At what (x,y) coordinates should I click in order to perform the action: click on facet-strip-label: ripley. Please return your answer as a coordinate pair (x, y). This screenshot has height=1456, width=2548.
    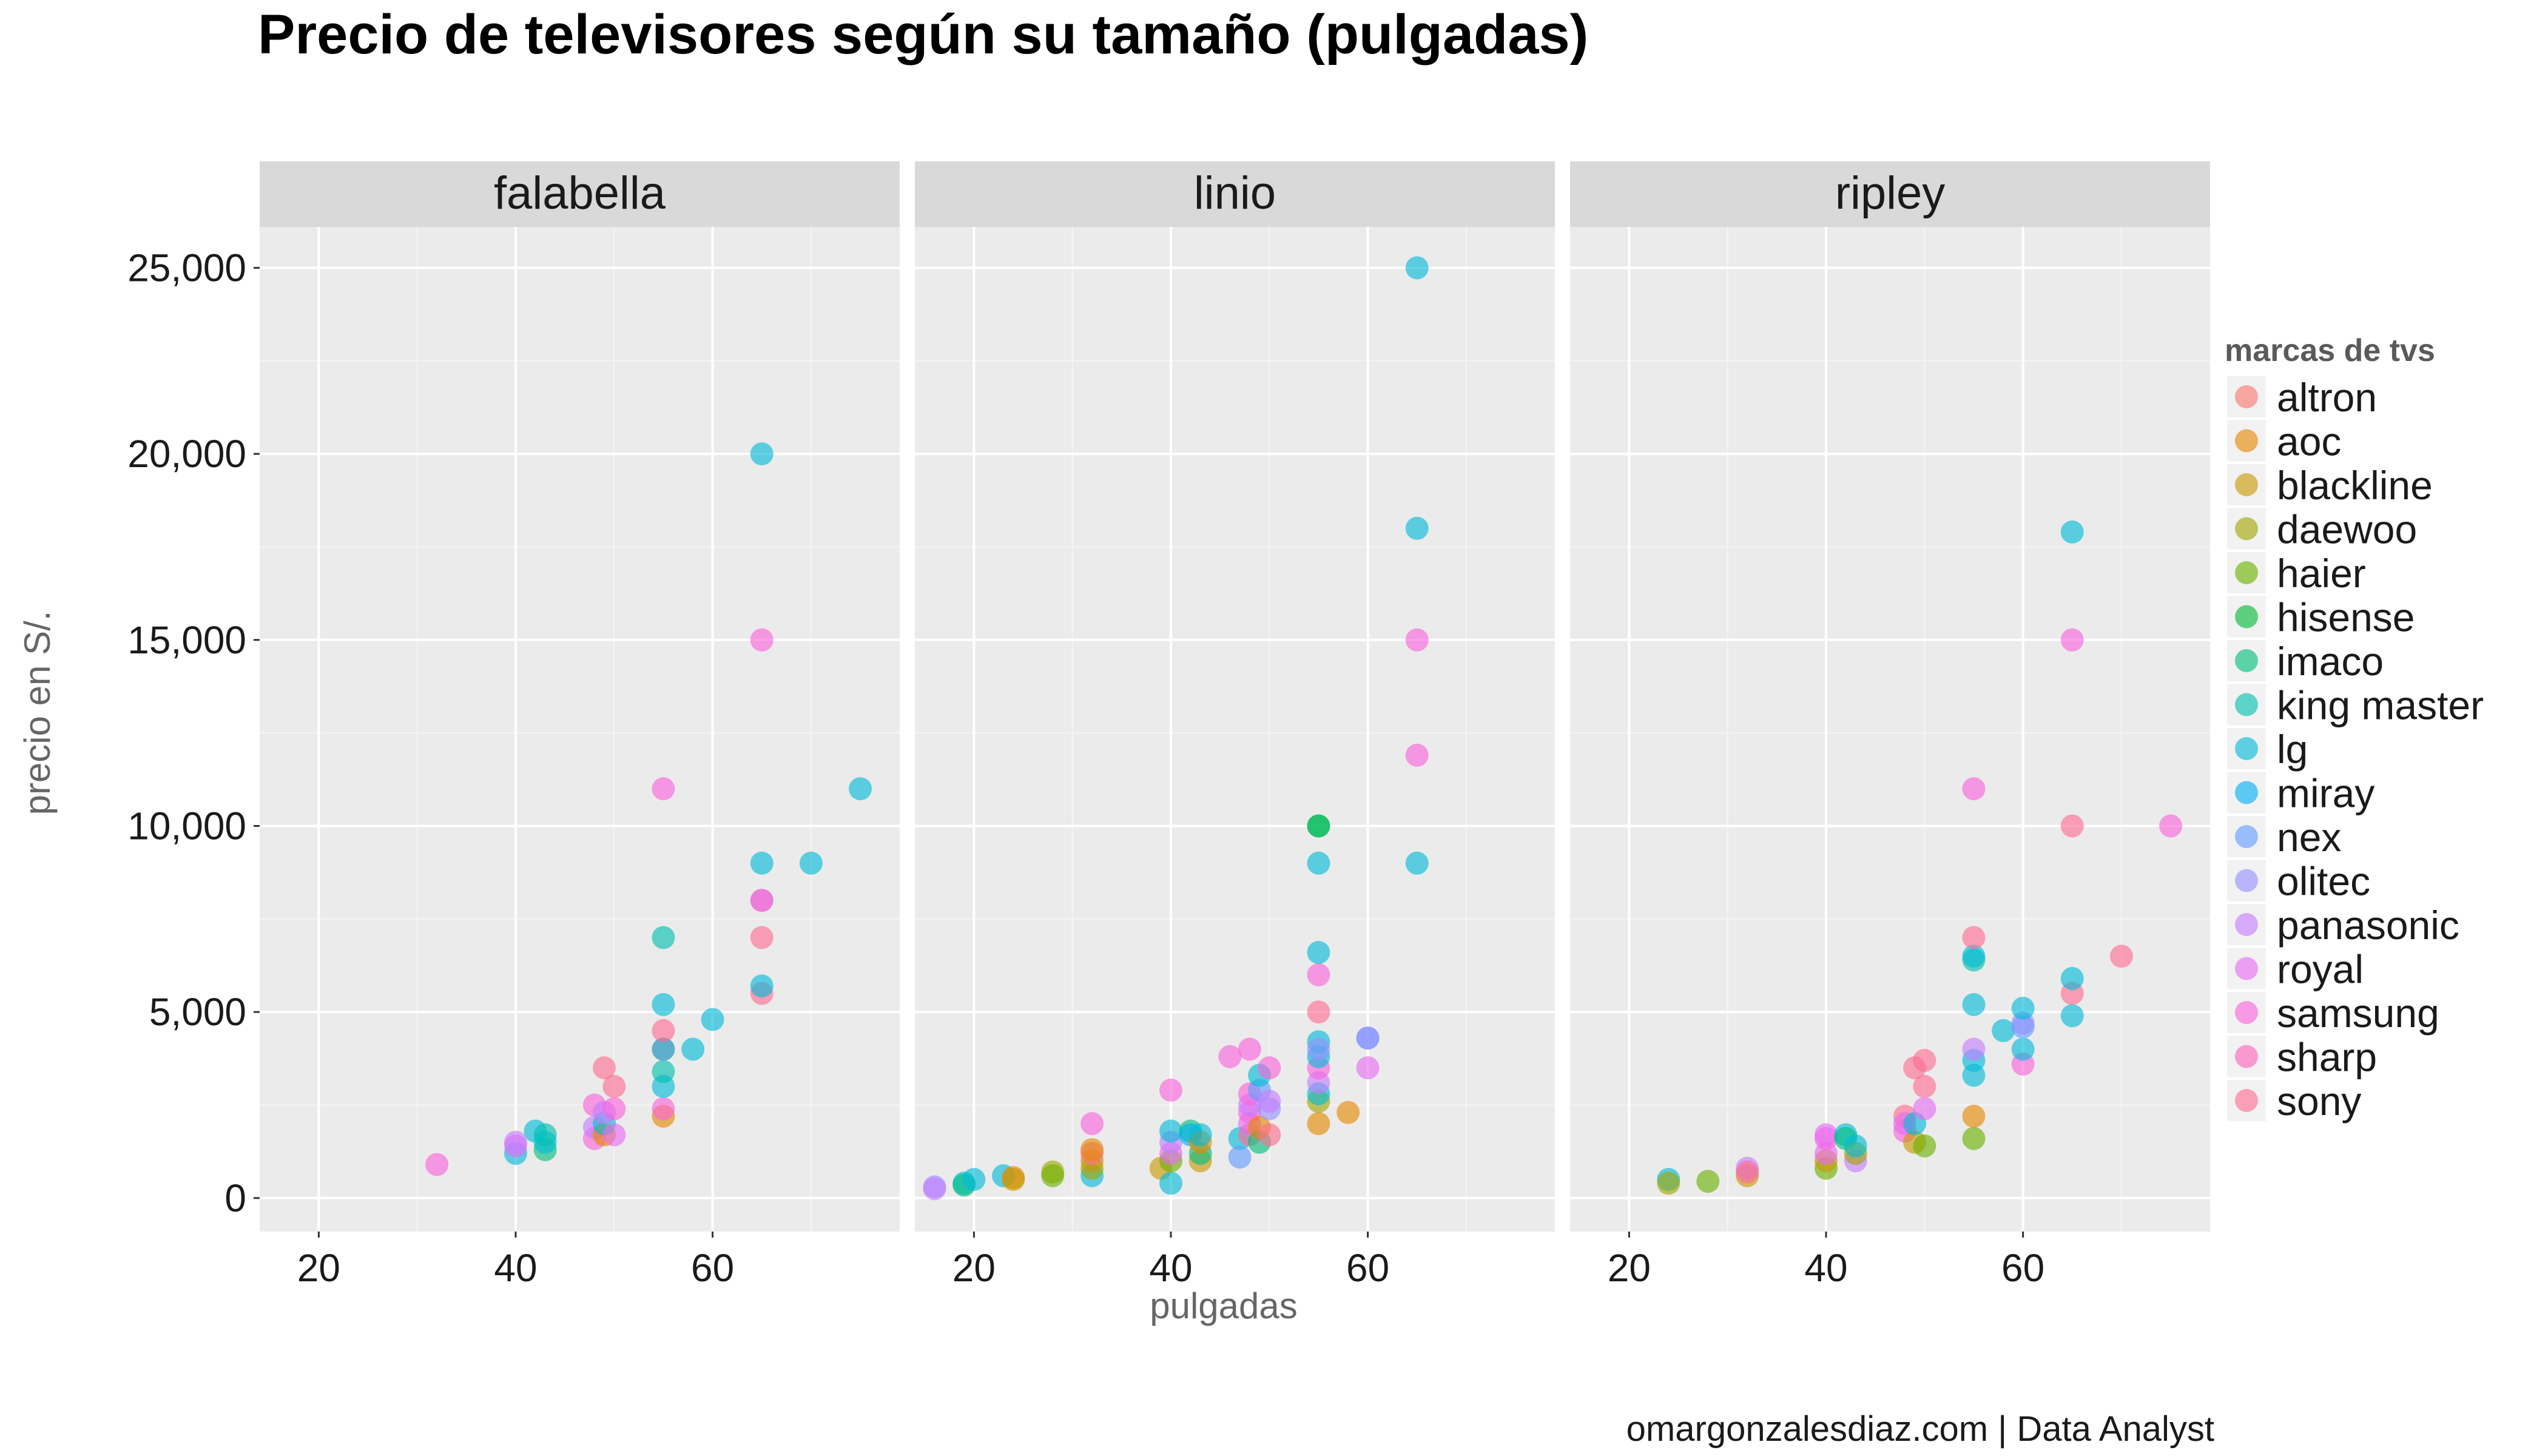
    Looking at the image, I should click on (1890, 193).